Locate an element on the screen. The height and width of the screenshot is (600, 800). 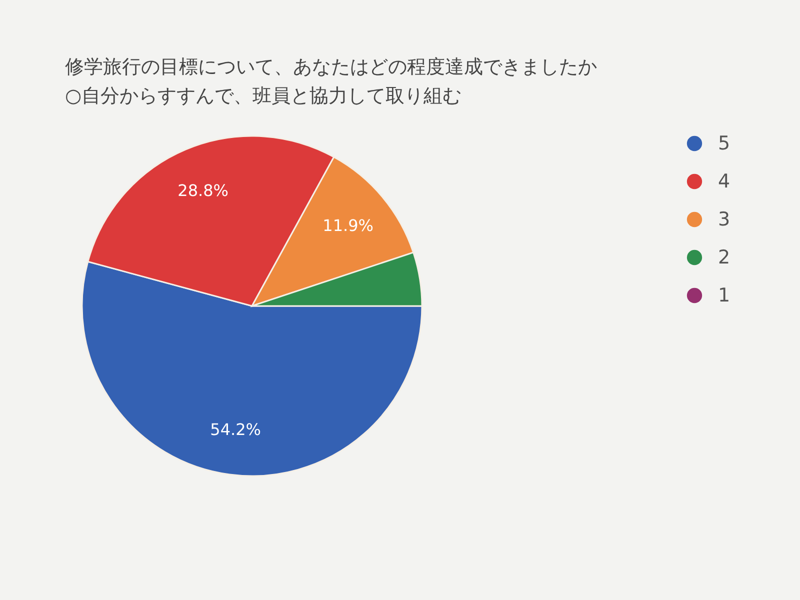
data-label: 28.8% is located at coordinates (203, 190).